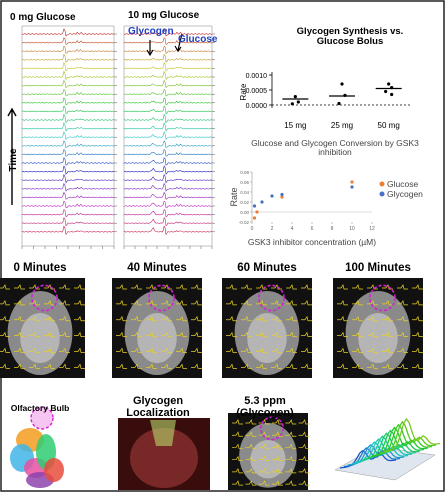 This screenshot has width=446, height=499. Describe the element at coordinates (163, 433) in the screenshot. I see `localization-slice` at that location.